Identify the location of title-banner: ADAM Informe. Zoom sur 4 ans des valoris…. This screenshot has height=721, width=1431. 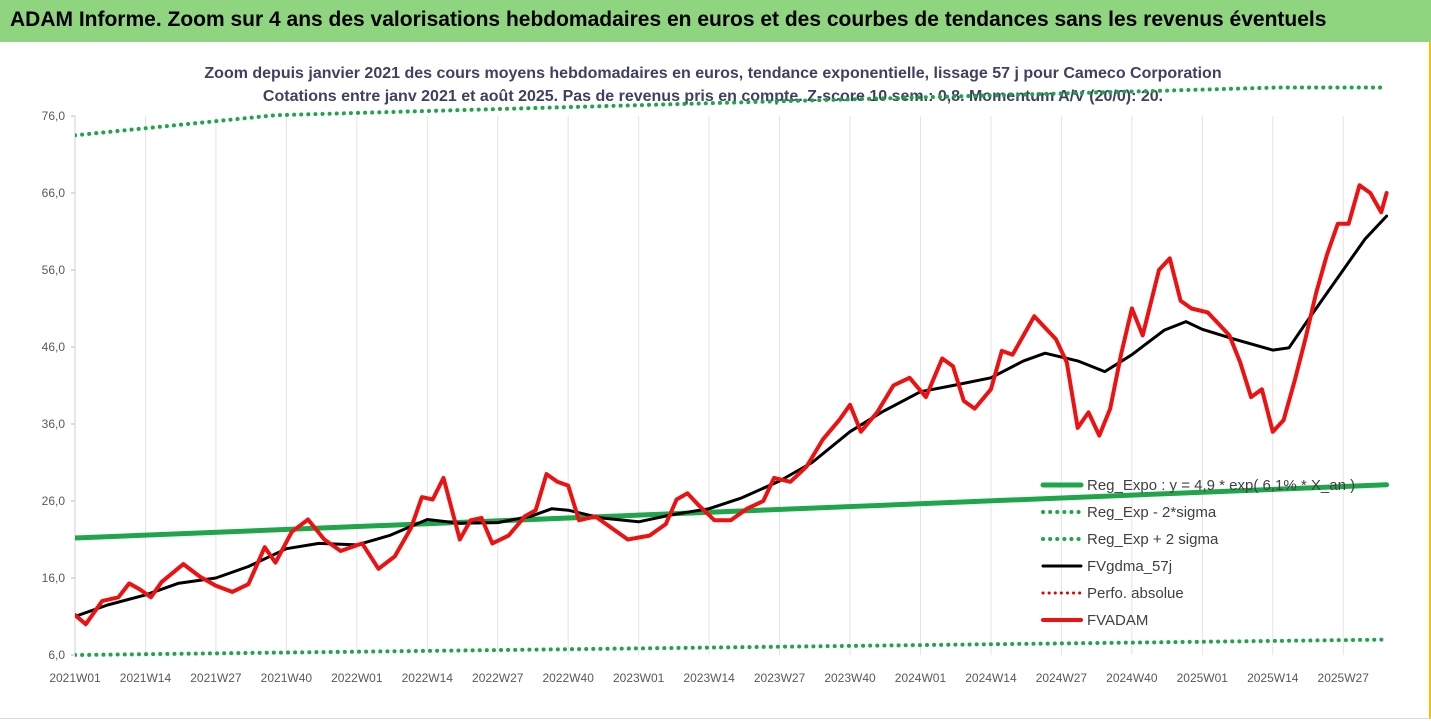
(715, 21).